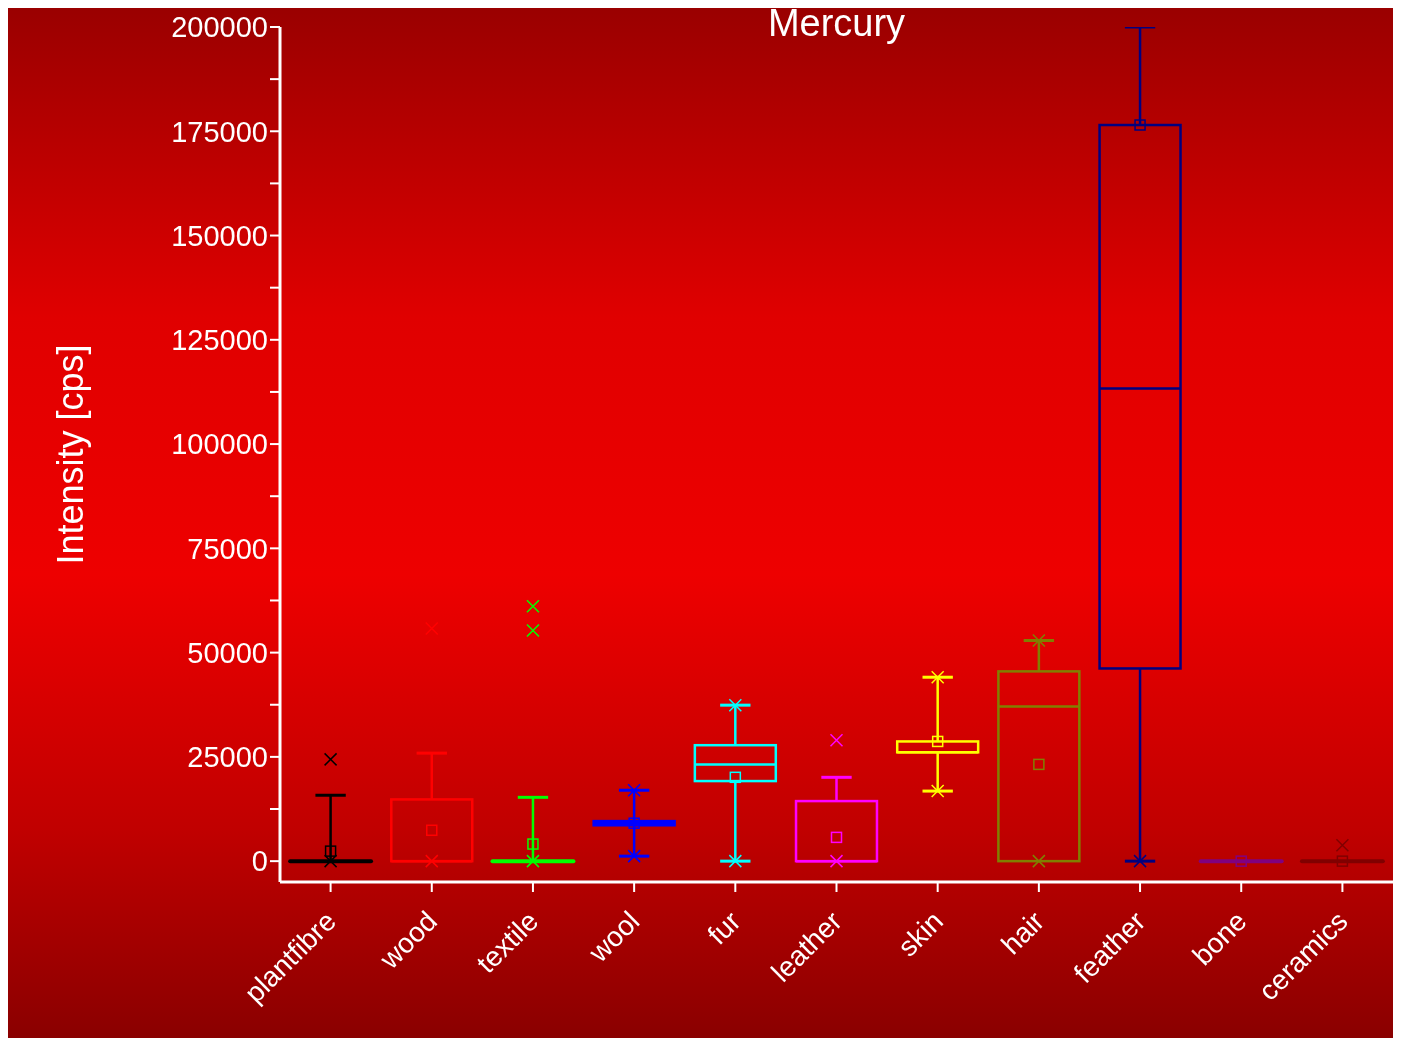 Image resolution: width=1401 pixels, height=1046 pixels. What do you see at coordinates (219, 340) in the screenshot?
I see `y-tick-label: 125000` at bounding box center [219, 340].